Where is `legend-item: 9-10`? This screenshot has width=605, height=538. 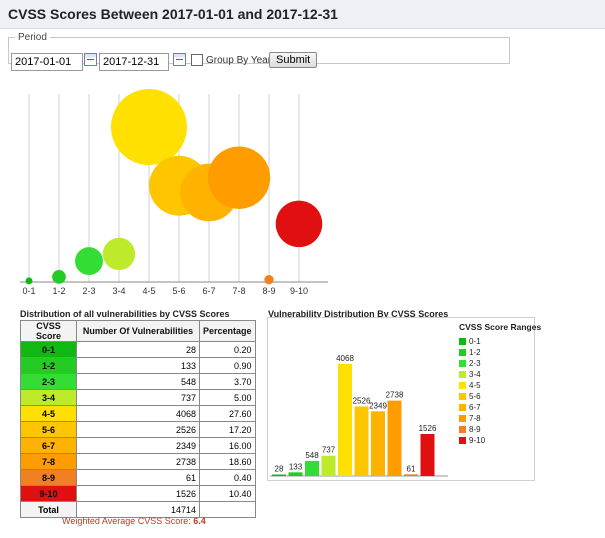
legend-item: 9-10 is located at coordinates (500, 440).